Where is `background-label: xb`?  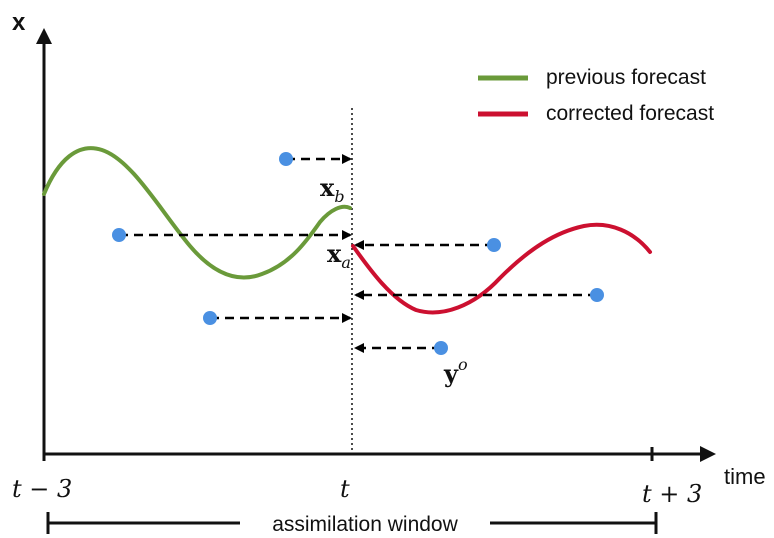 background-label: xb is located at coordinates (332, 189).